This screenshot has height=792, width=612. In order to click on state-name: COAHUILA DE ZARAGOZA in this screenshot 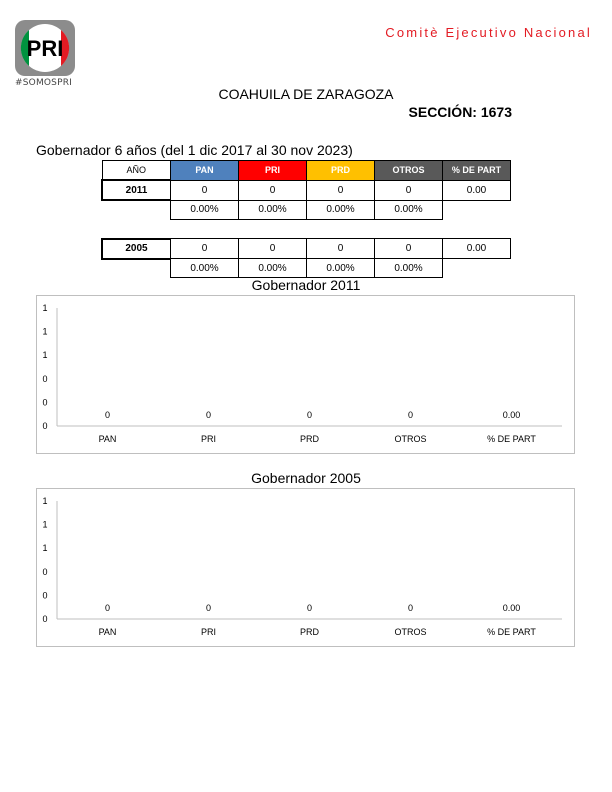, I will do `click(306, 94)`.